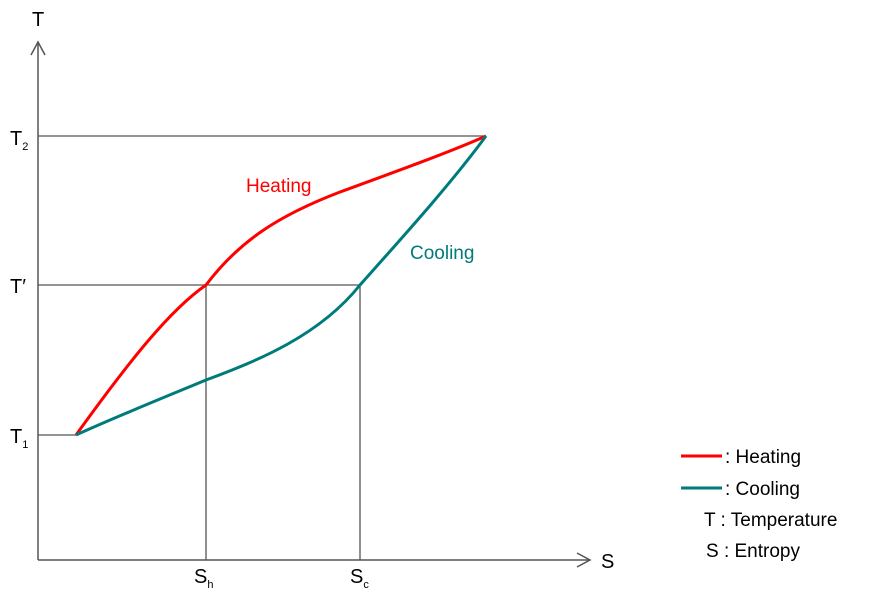 This screenshot has width=880, height=592. What do you see at coordinates (763, 457) in the screenshot?
I see `legend-heating-text: : Heating` at bounding box center [763, 457].